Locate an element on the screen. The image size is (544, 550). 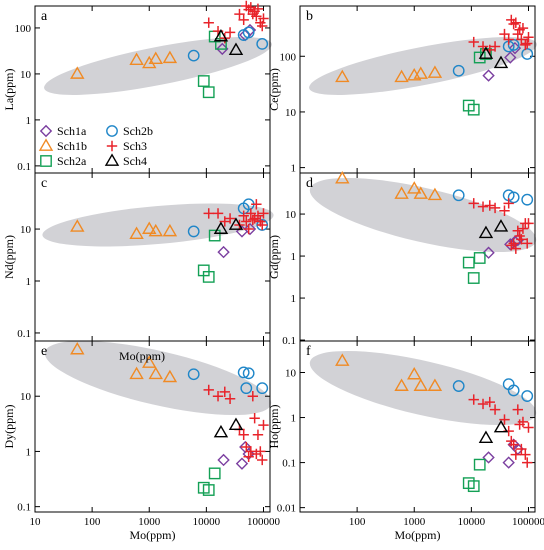
panel-label: a is located at coordinates (44, 16).